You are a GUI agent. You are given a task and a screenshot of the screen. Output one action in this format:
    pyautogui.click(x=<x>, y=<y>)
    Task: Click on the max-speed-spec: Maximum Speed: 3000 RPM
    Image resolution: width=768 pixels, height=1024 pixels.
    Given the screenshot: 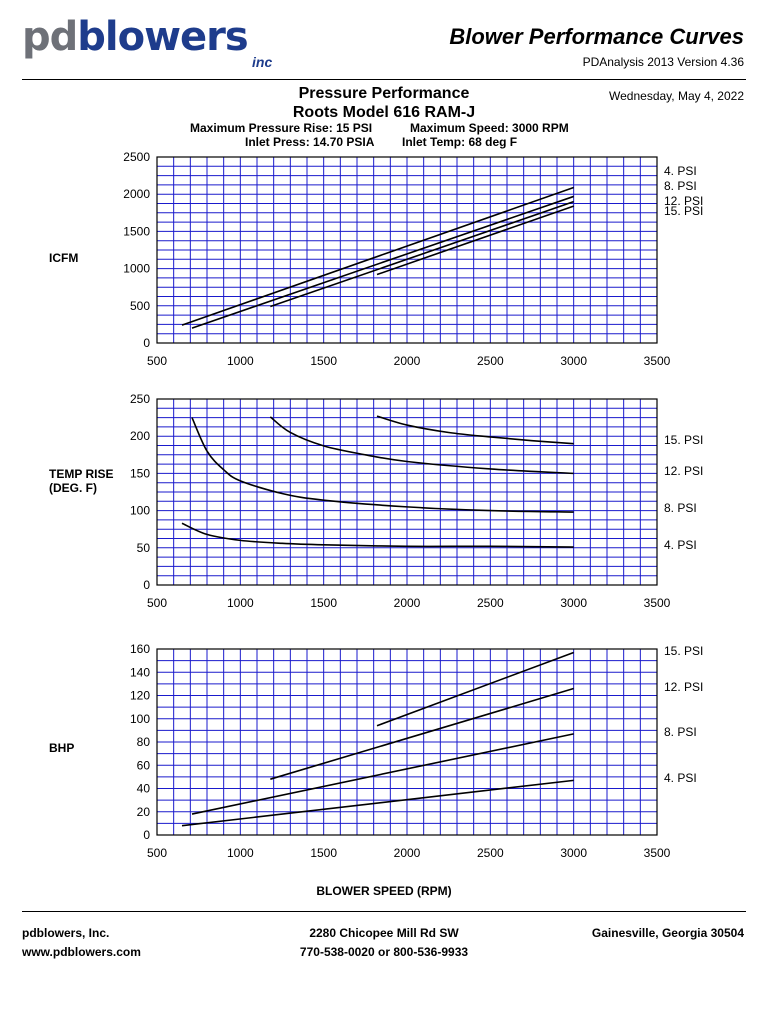 What is the action you would take?
    pyautogui.click(x=489, y=128)
    